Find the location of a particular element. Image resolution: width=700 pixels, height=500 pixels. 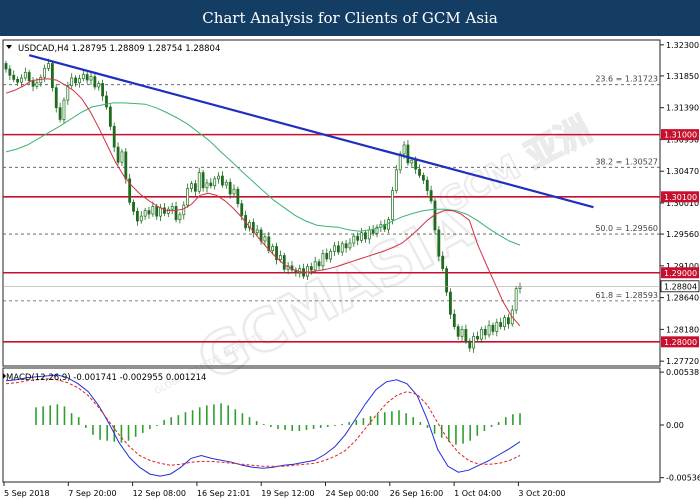

macd-y-tick-label: -0.00536 is located at coordinates (683, 478).